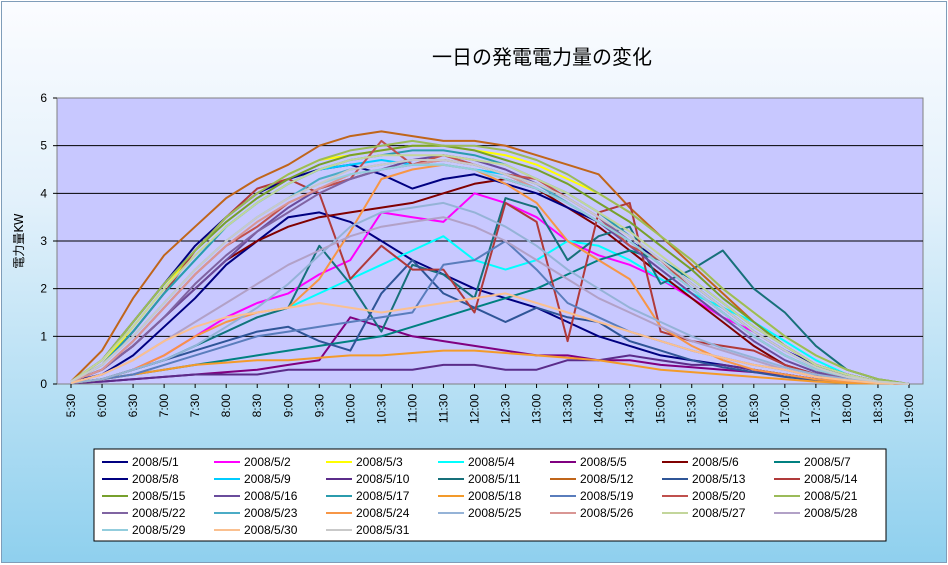 This screenshot has height=565, width=948. What do you see at coordinates (723, 409) in the screenshot?
I see `x-tick-label: 16:00` at bounding box center [723, 409].